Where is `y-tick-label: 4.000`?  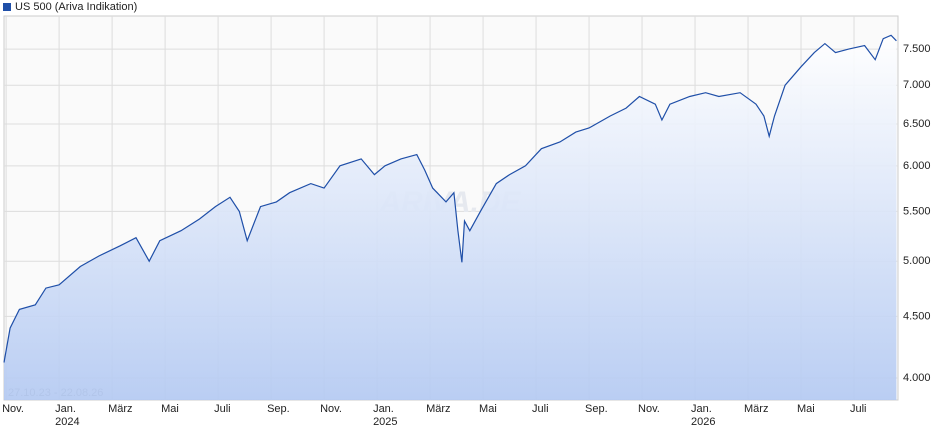 y-tick-label: 4.000 is located at coordinates (917, 378).